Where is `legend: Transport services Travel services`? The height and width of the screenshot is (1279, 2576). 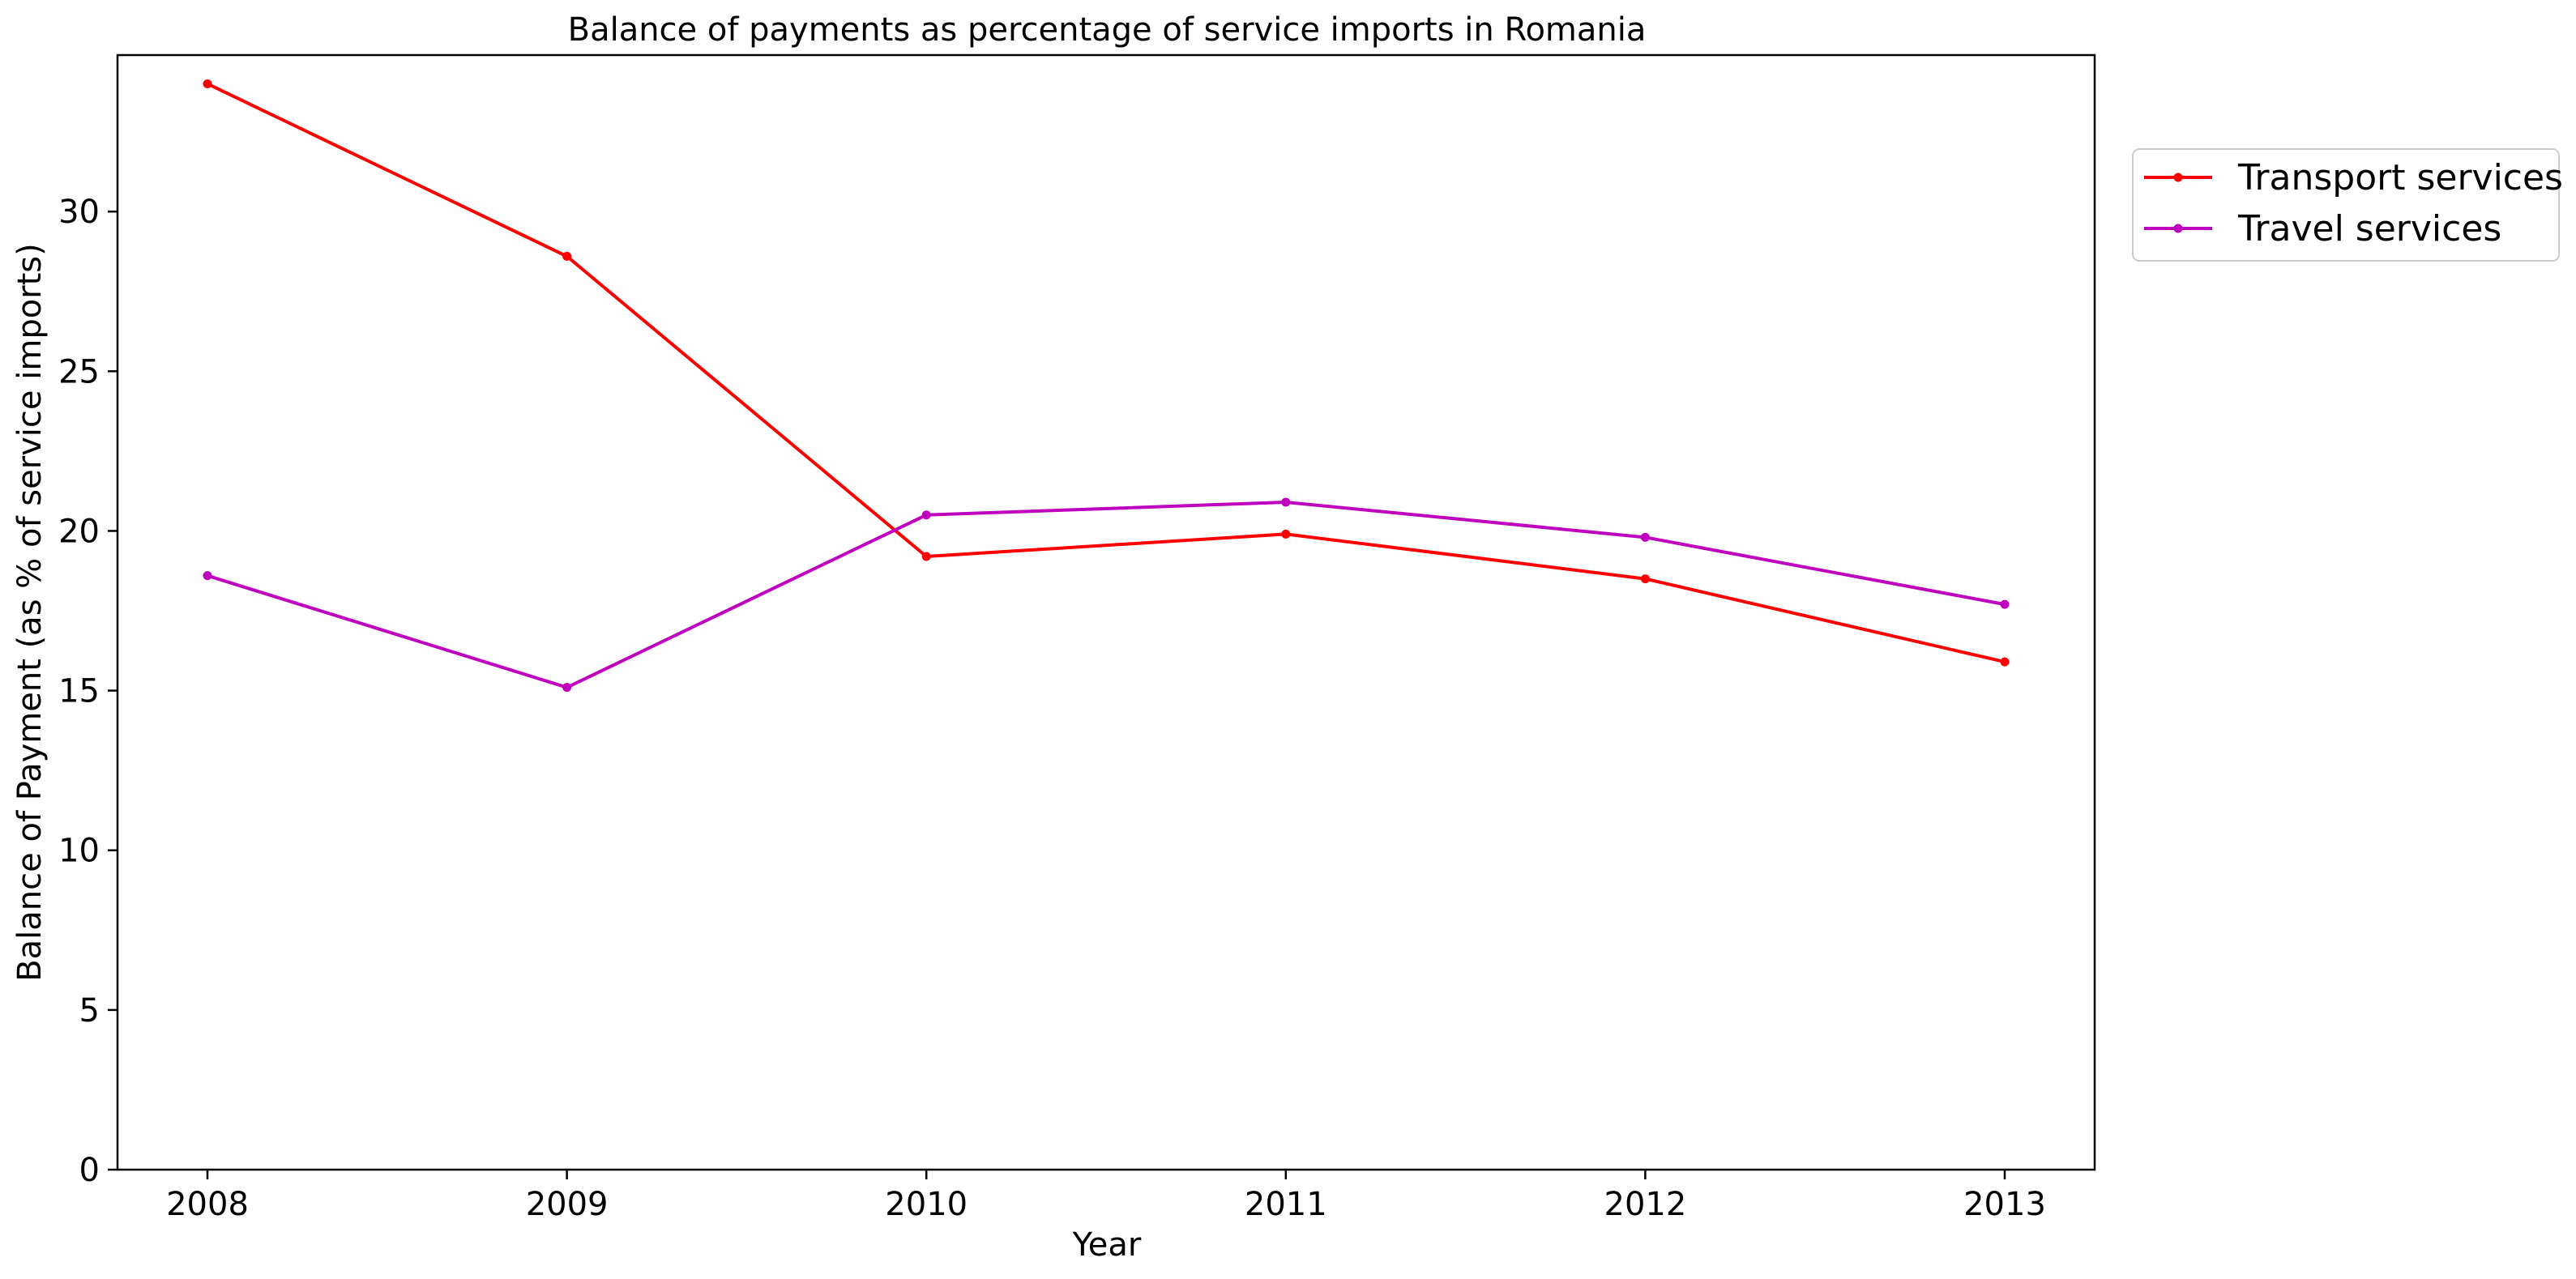
legend: Transport services Travel services is located at coordinates (2347, 205).